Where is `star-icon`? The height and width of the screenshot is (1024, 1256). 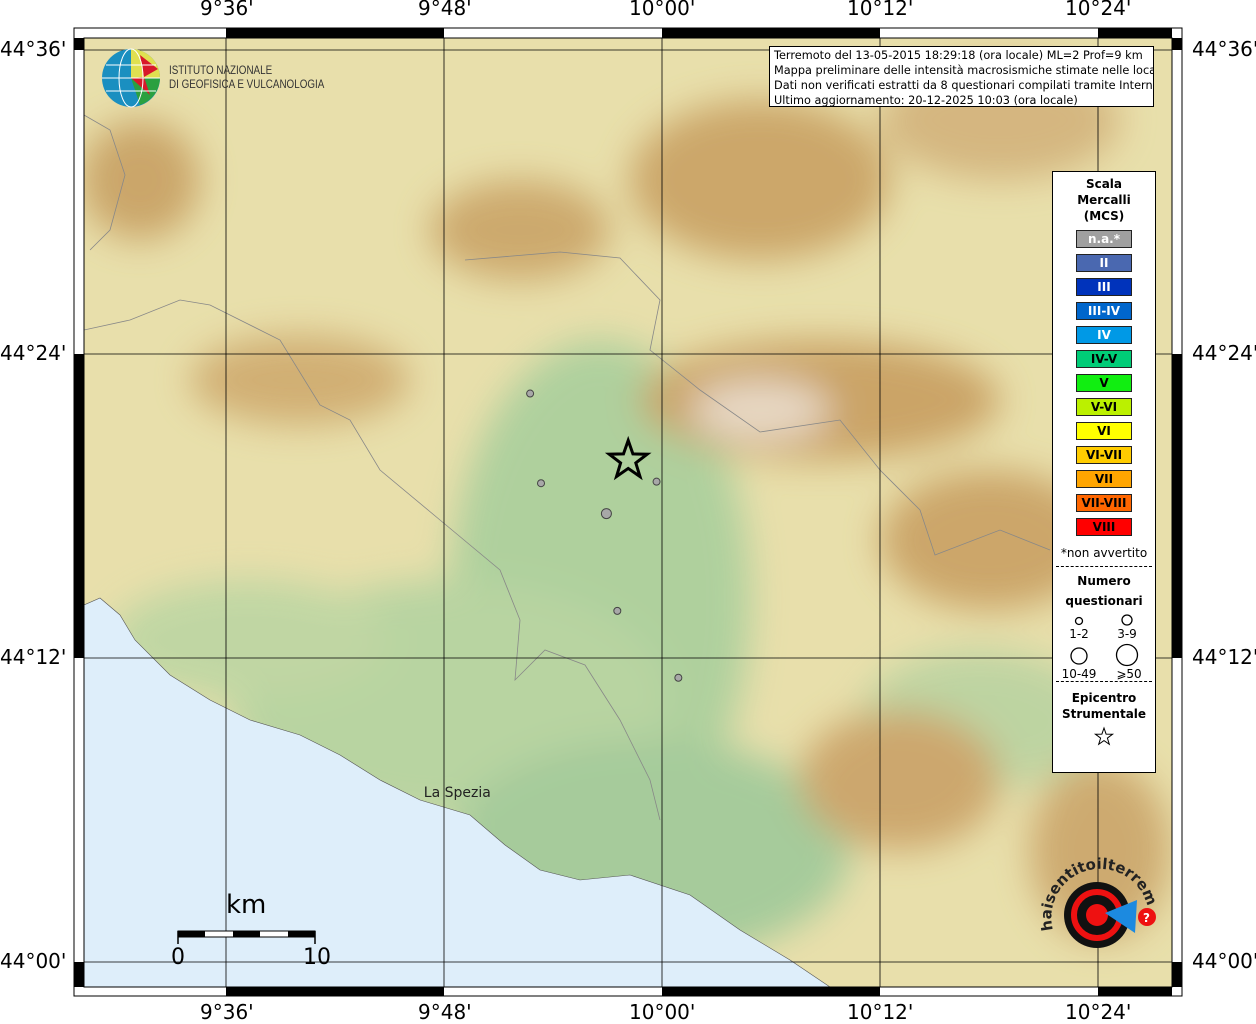
star-icon is located at coordinates (1104, 736).